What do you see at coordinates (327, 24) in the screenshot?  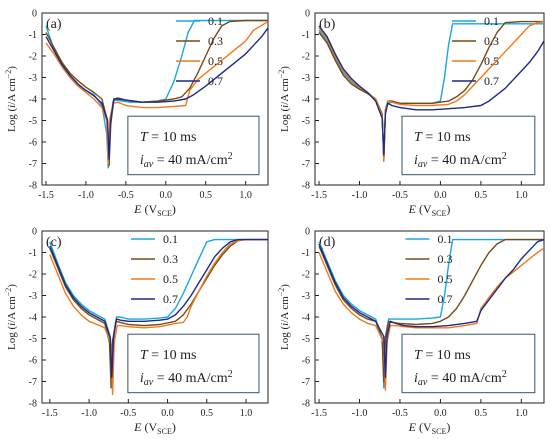 I see `panel-label: (b)` at bounding box center [327, 24].